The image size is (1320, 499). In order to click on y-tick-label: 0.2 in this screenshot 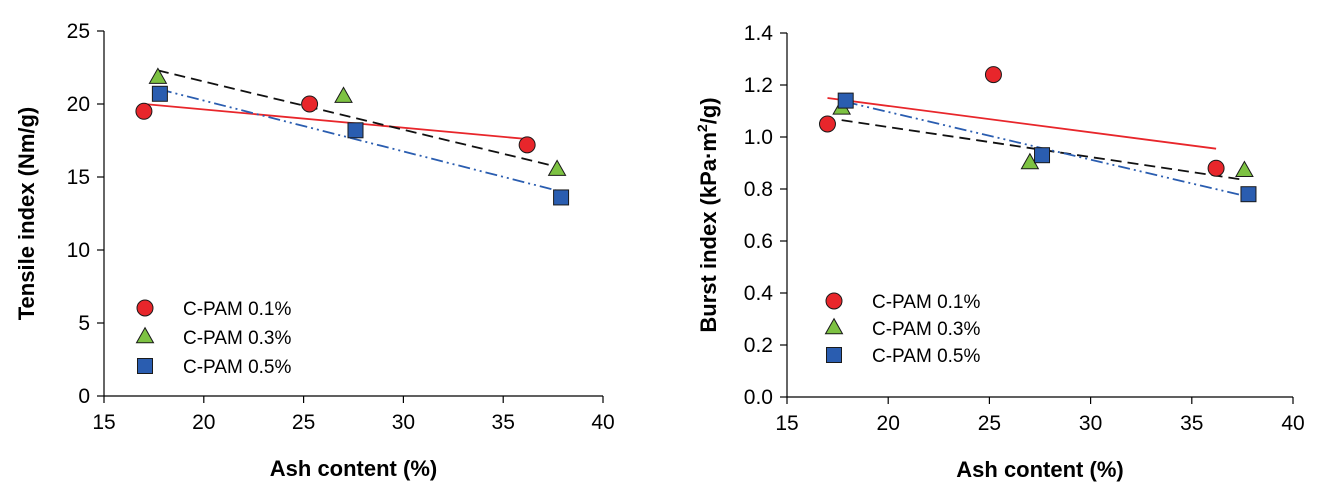, I will do `click(758, 345)`.